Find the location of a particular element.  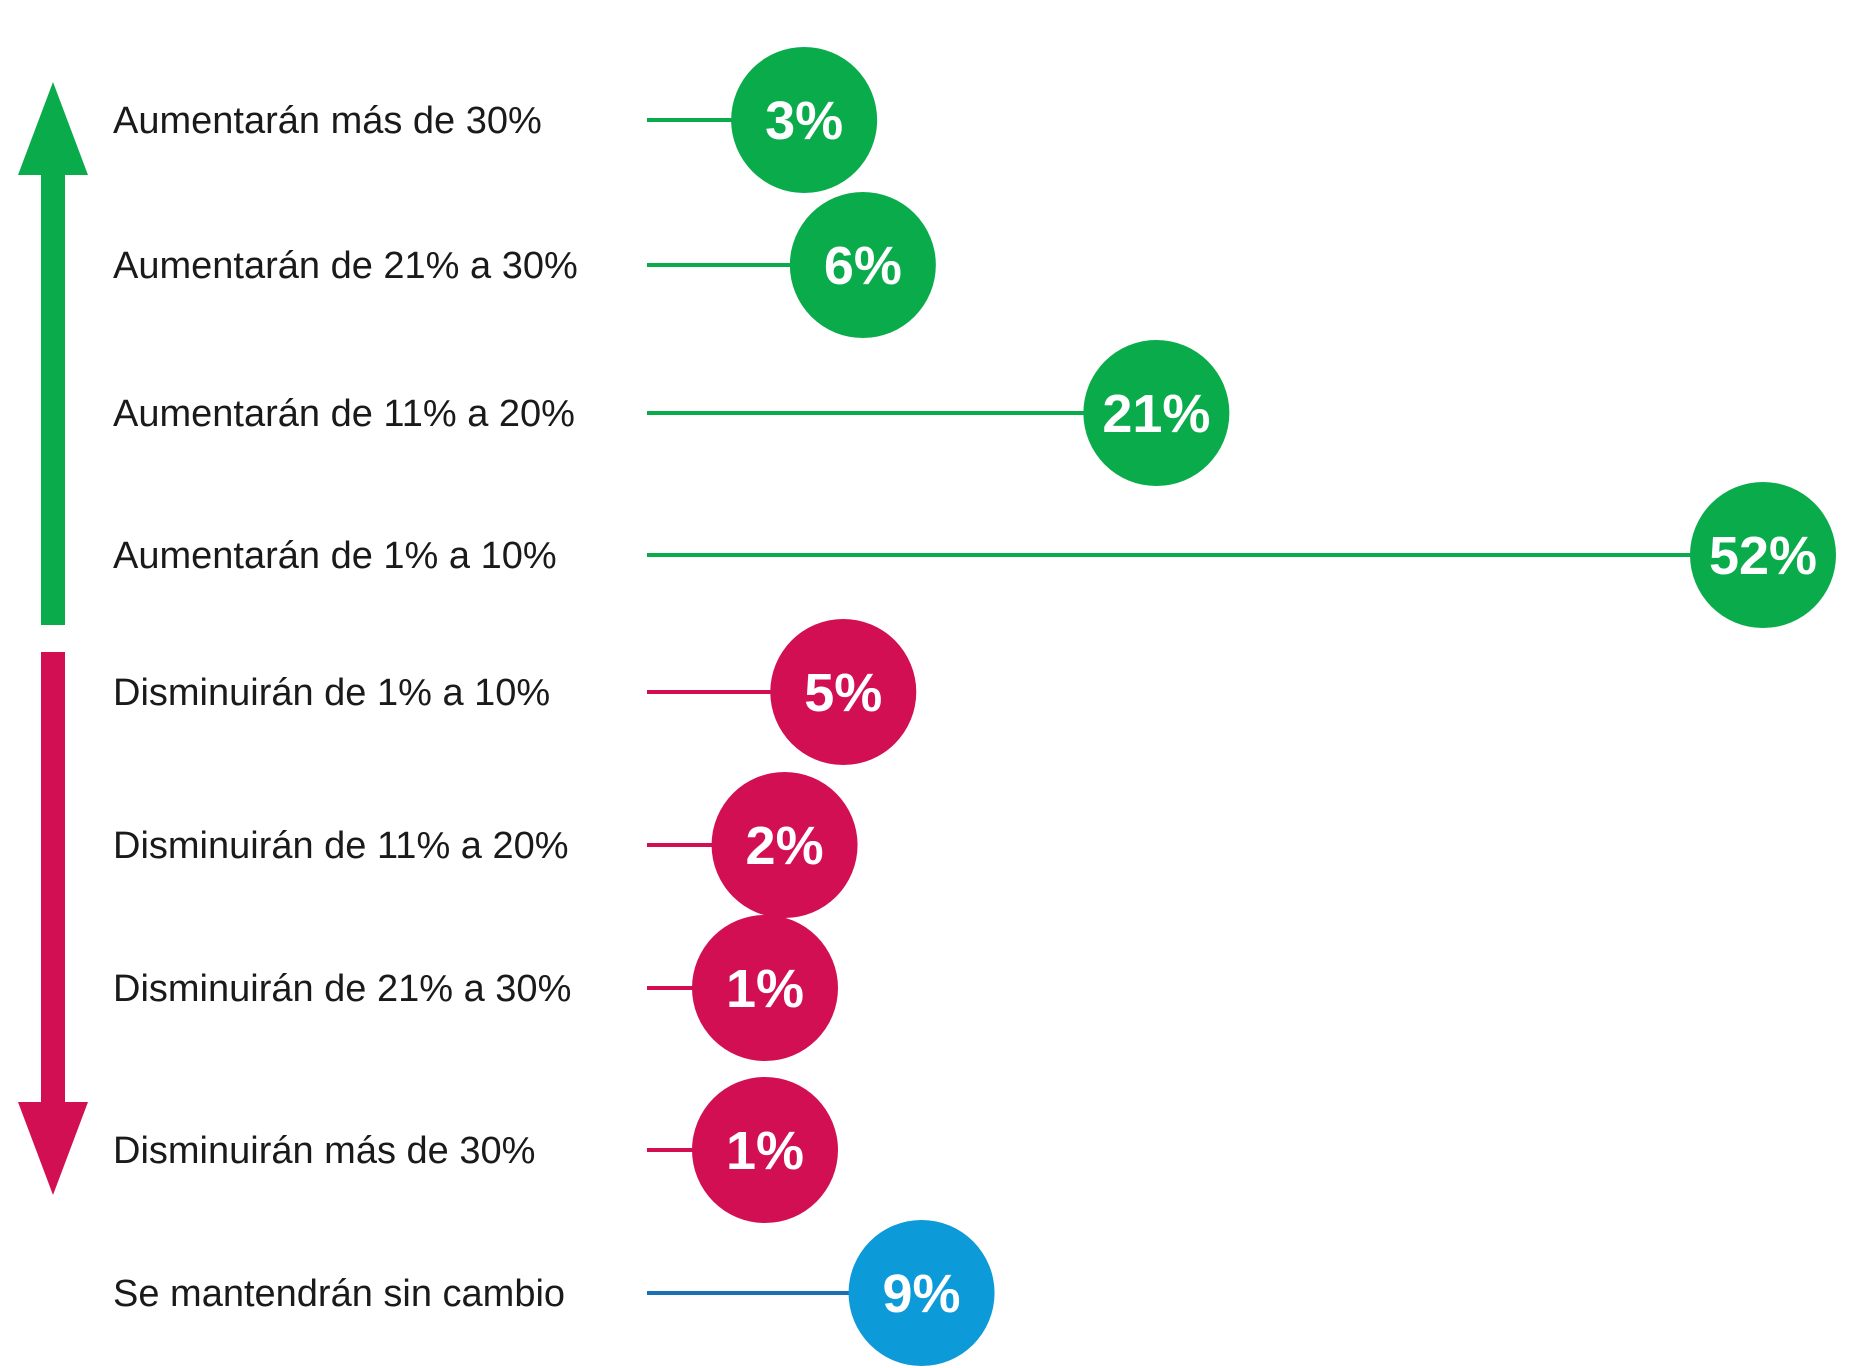

value-label: 6% is located at coordinates (863, 266).